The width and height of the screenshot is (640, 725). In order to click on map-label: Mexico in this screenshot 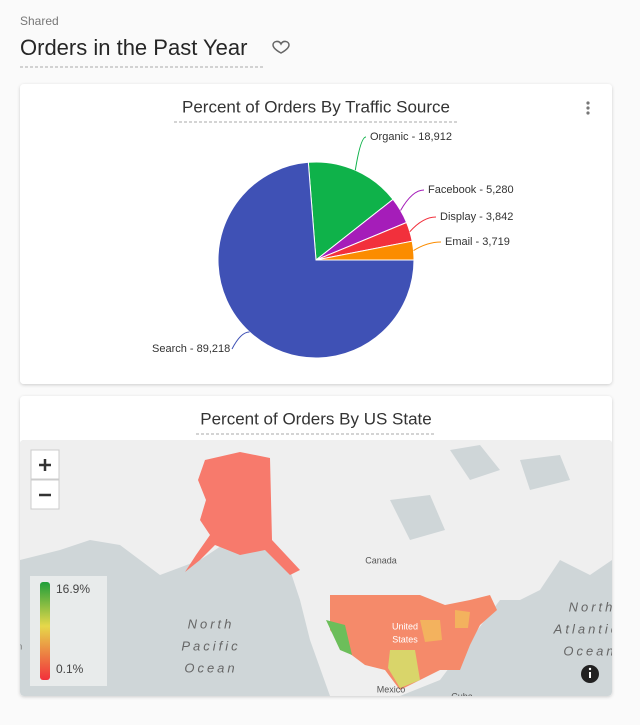, I will do `click(391, 689)`.